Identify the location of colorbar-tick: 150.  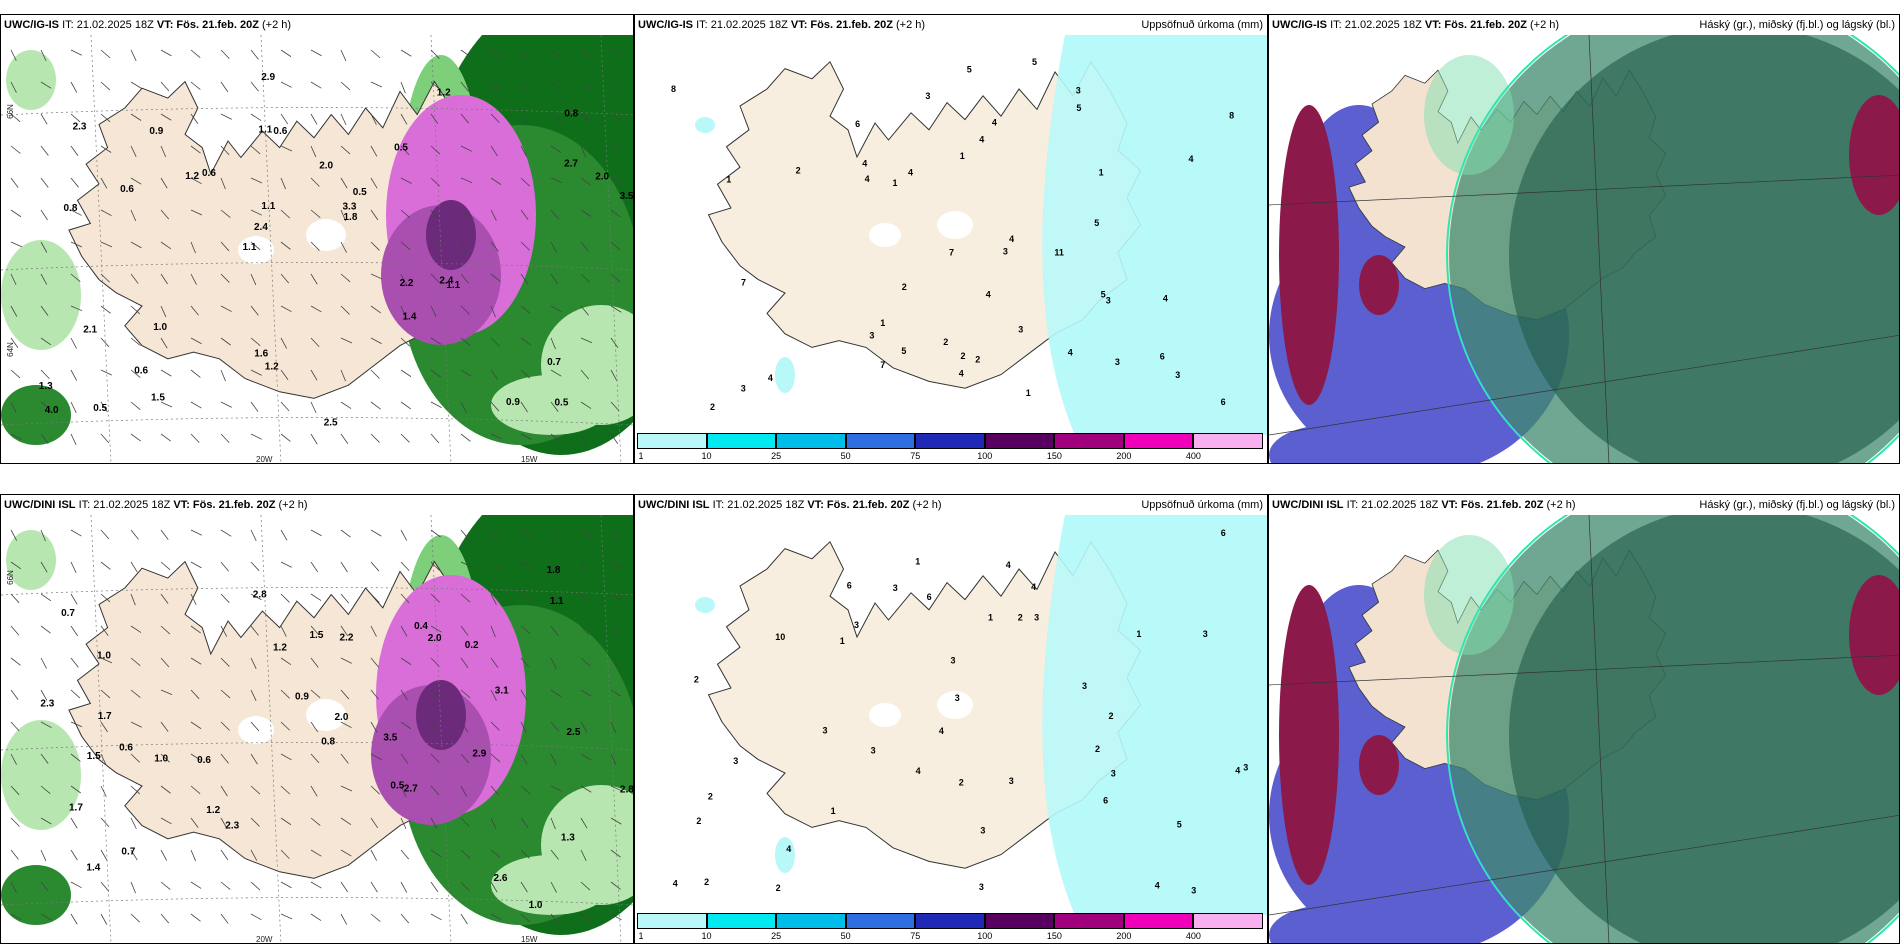
(1054, 936).